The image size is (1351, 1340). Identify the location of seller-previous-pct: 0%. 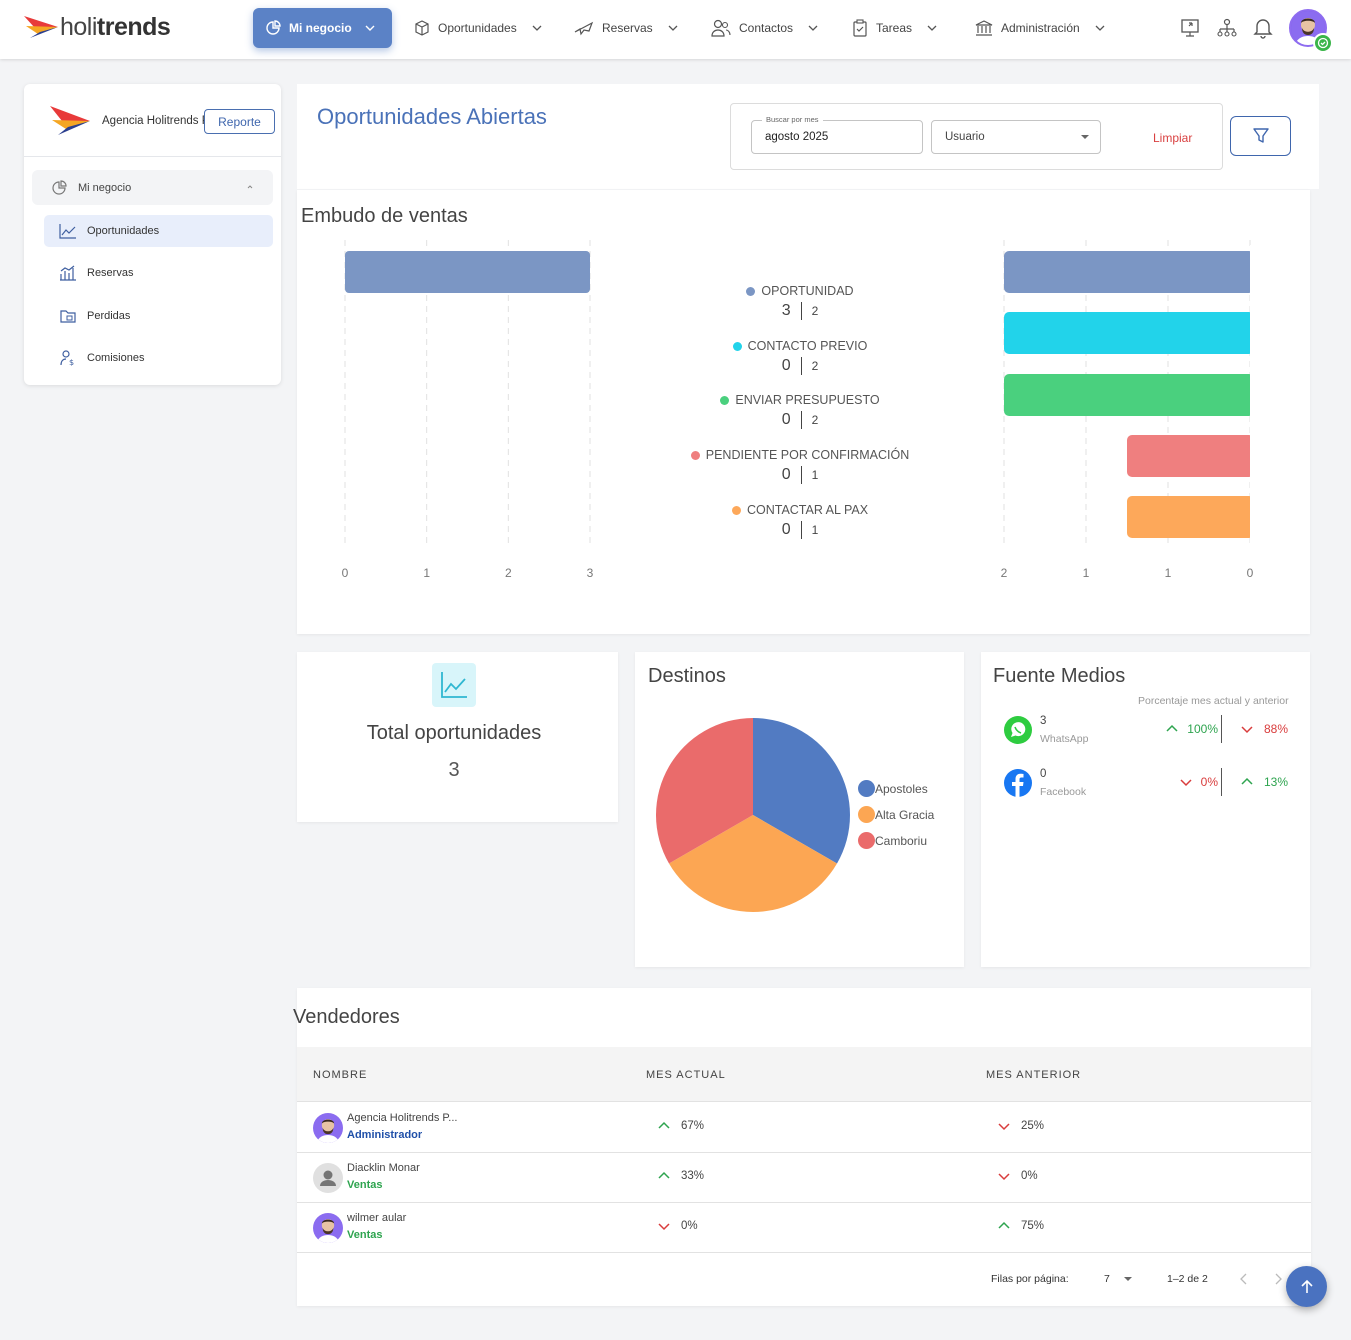
(1017, 1176).